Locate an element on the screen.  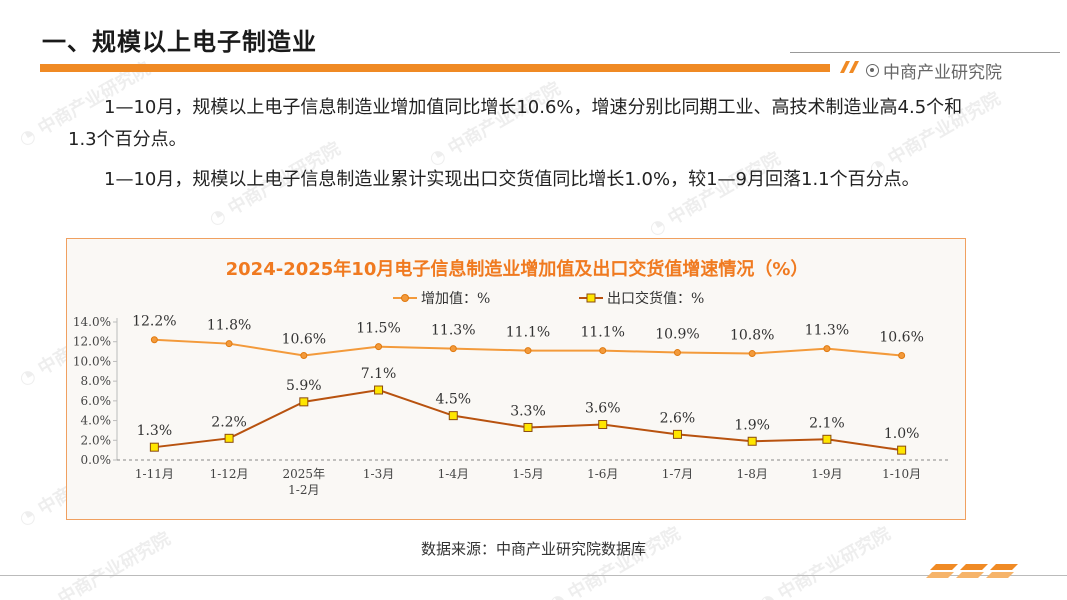
chart-title: 2024-2025年10月电子信息制造业增加值及出口交货值增速情况（%） is located at coordinates (517, 269).